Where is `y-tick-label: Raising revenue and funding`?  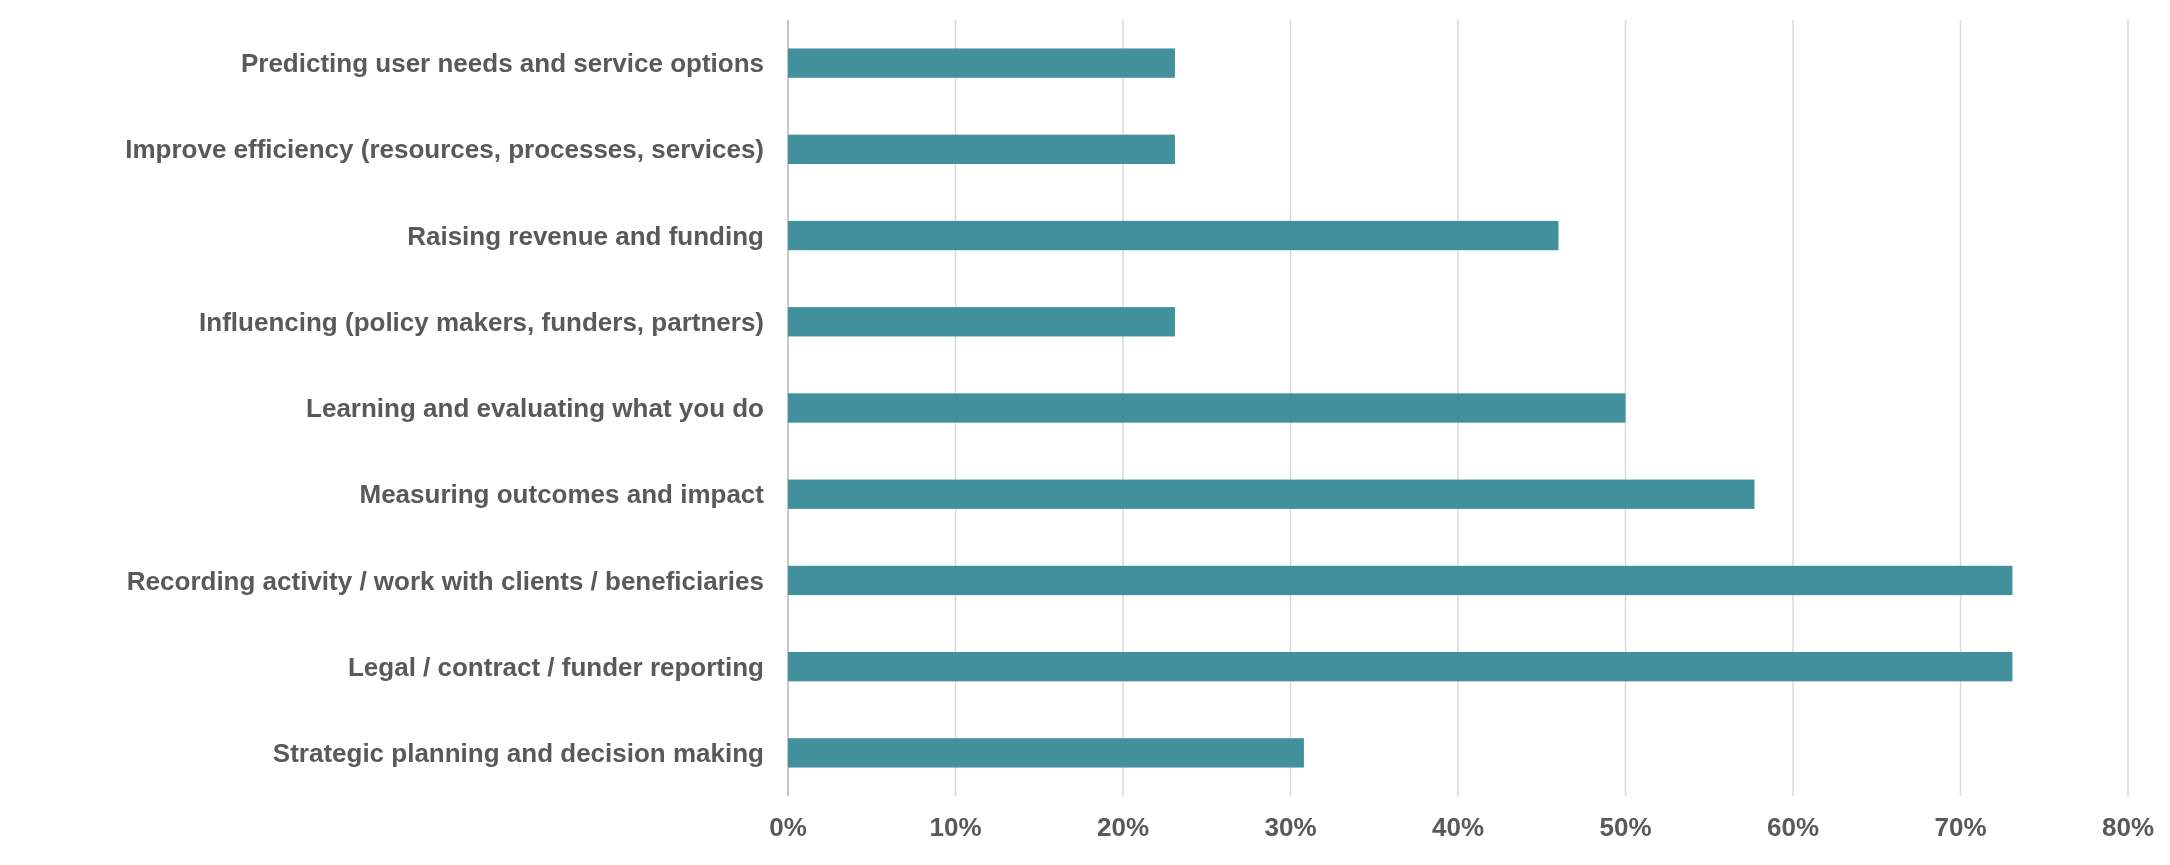
y-tick-label: Raising revenue and funding is located at coordinates (585, 235).